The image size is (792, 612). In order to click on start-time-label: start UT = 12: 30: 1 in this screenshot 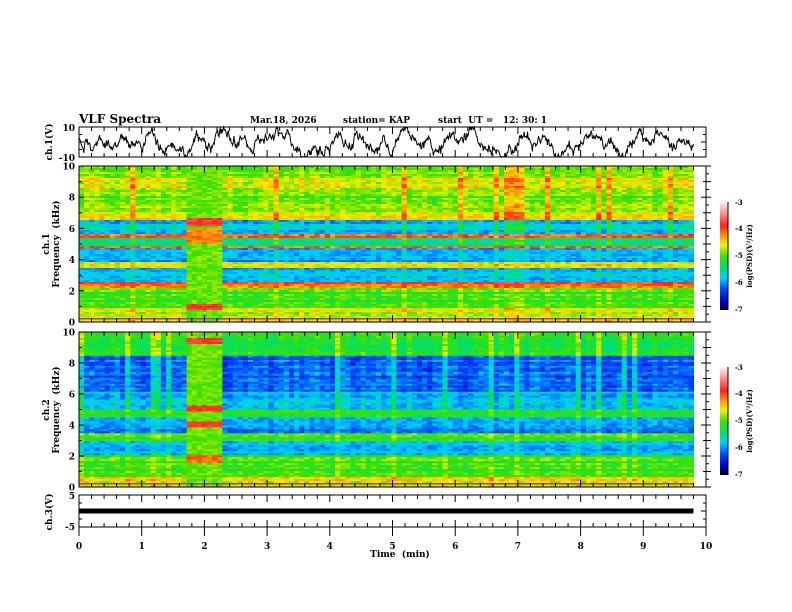, I will do `click(492, 121)`.